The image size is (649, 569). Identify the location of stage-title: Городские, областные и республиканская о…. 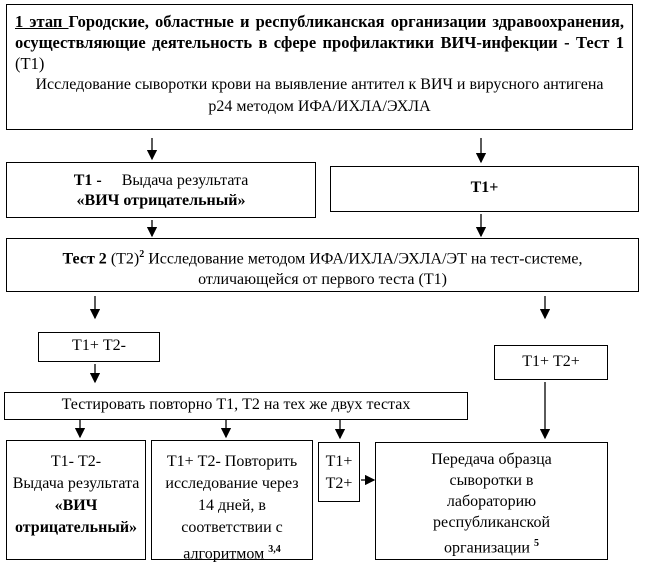
(319, 32).